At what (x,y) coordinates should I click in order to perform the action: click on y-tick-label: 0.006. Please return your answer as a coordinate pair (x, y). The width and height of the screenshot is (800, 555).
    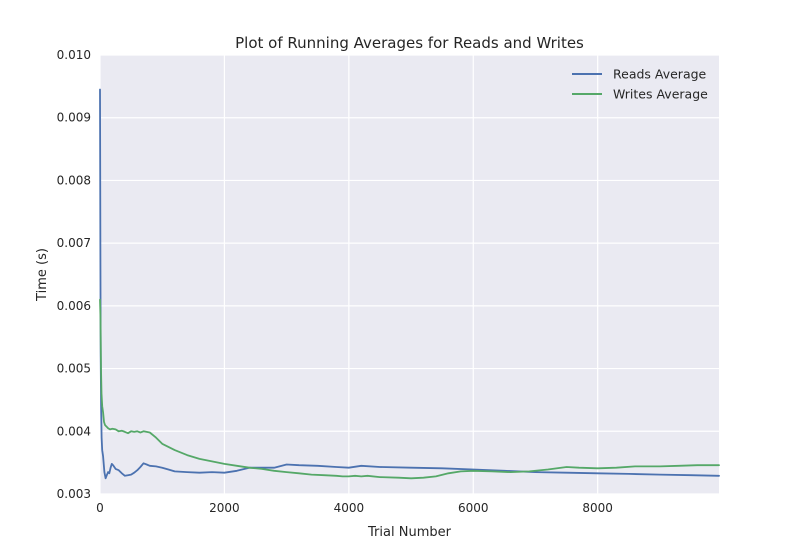
    Looking at the image, I should click on (74, 306).